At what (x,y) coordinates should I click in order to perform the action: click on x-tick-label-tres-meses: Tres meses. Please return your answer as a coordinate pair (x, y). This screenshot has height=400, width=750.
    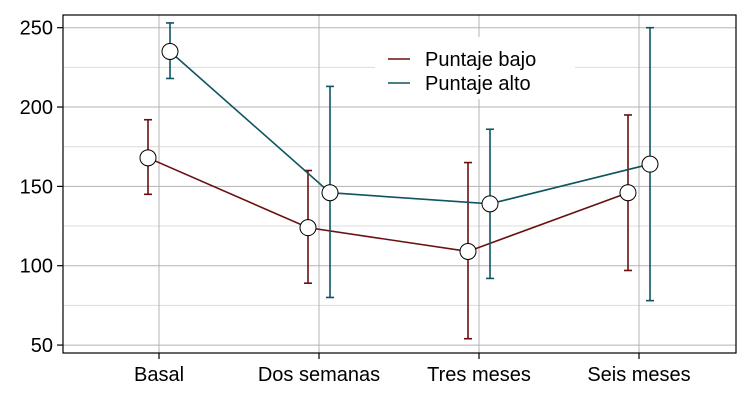
    Looking at the image, I should click on (479, 375).